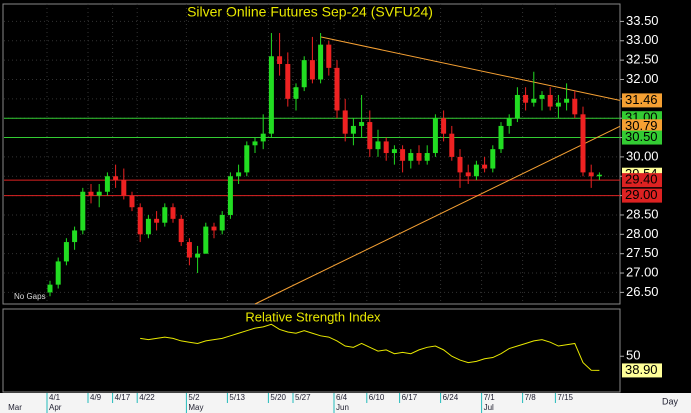 The height and width of the screenshot is (413, 691). Describe the element at coordinates (310, 12) in the screenshot. I see `chart-title: Silver Online Futures Sep-24 (SVFU24)` at that location.